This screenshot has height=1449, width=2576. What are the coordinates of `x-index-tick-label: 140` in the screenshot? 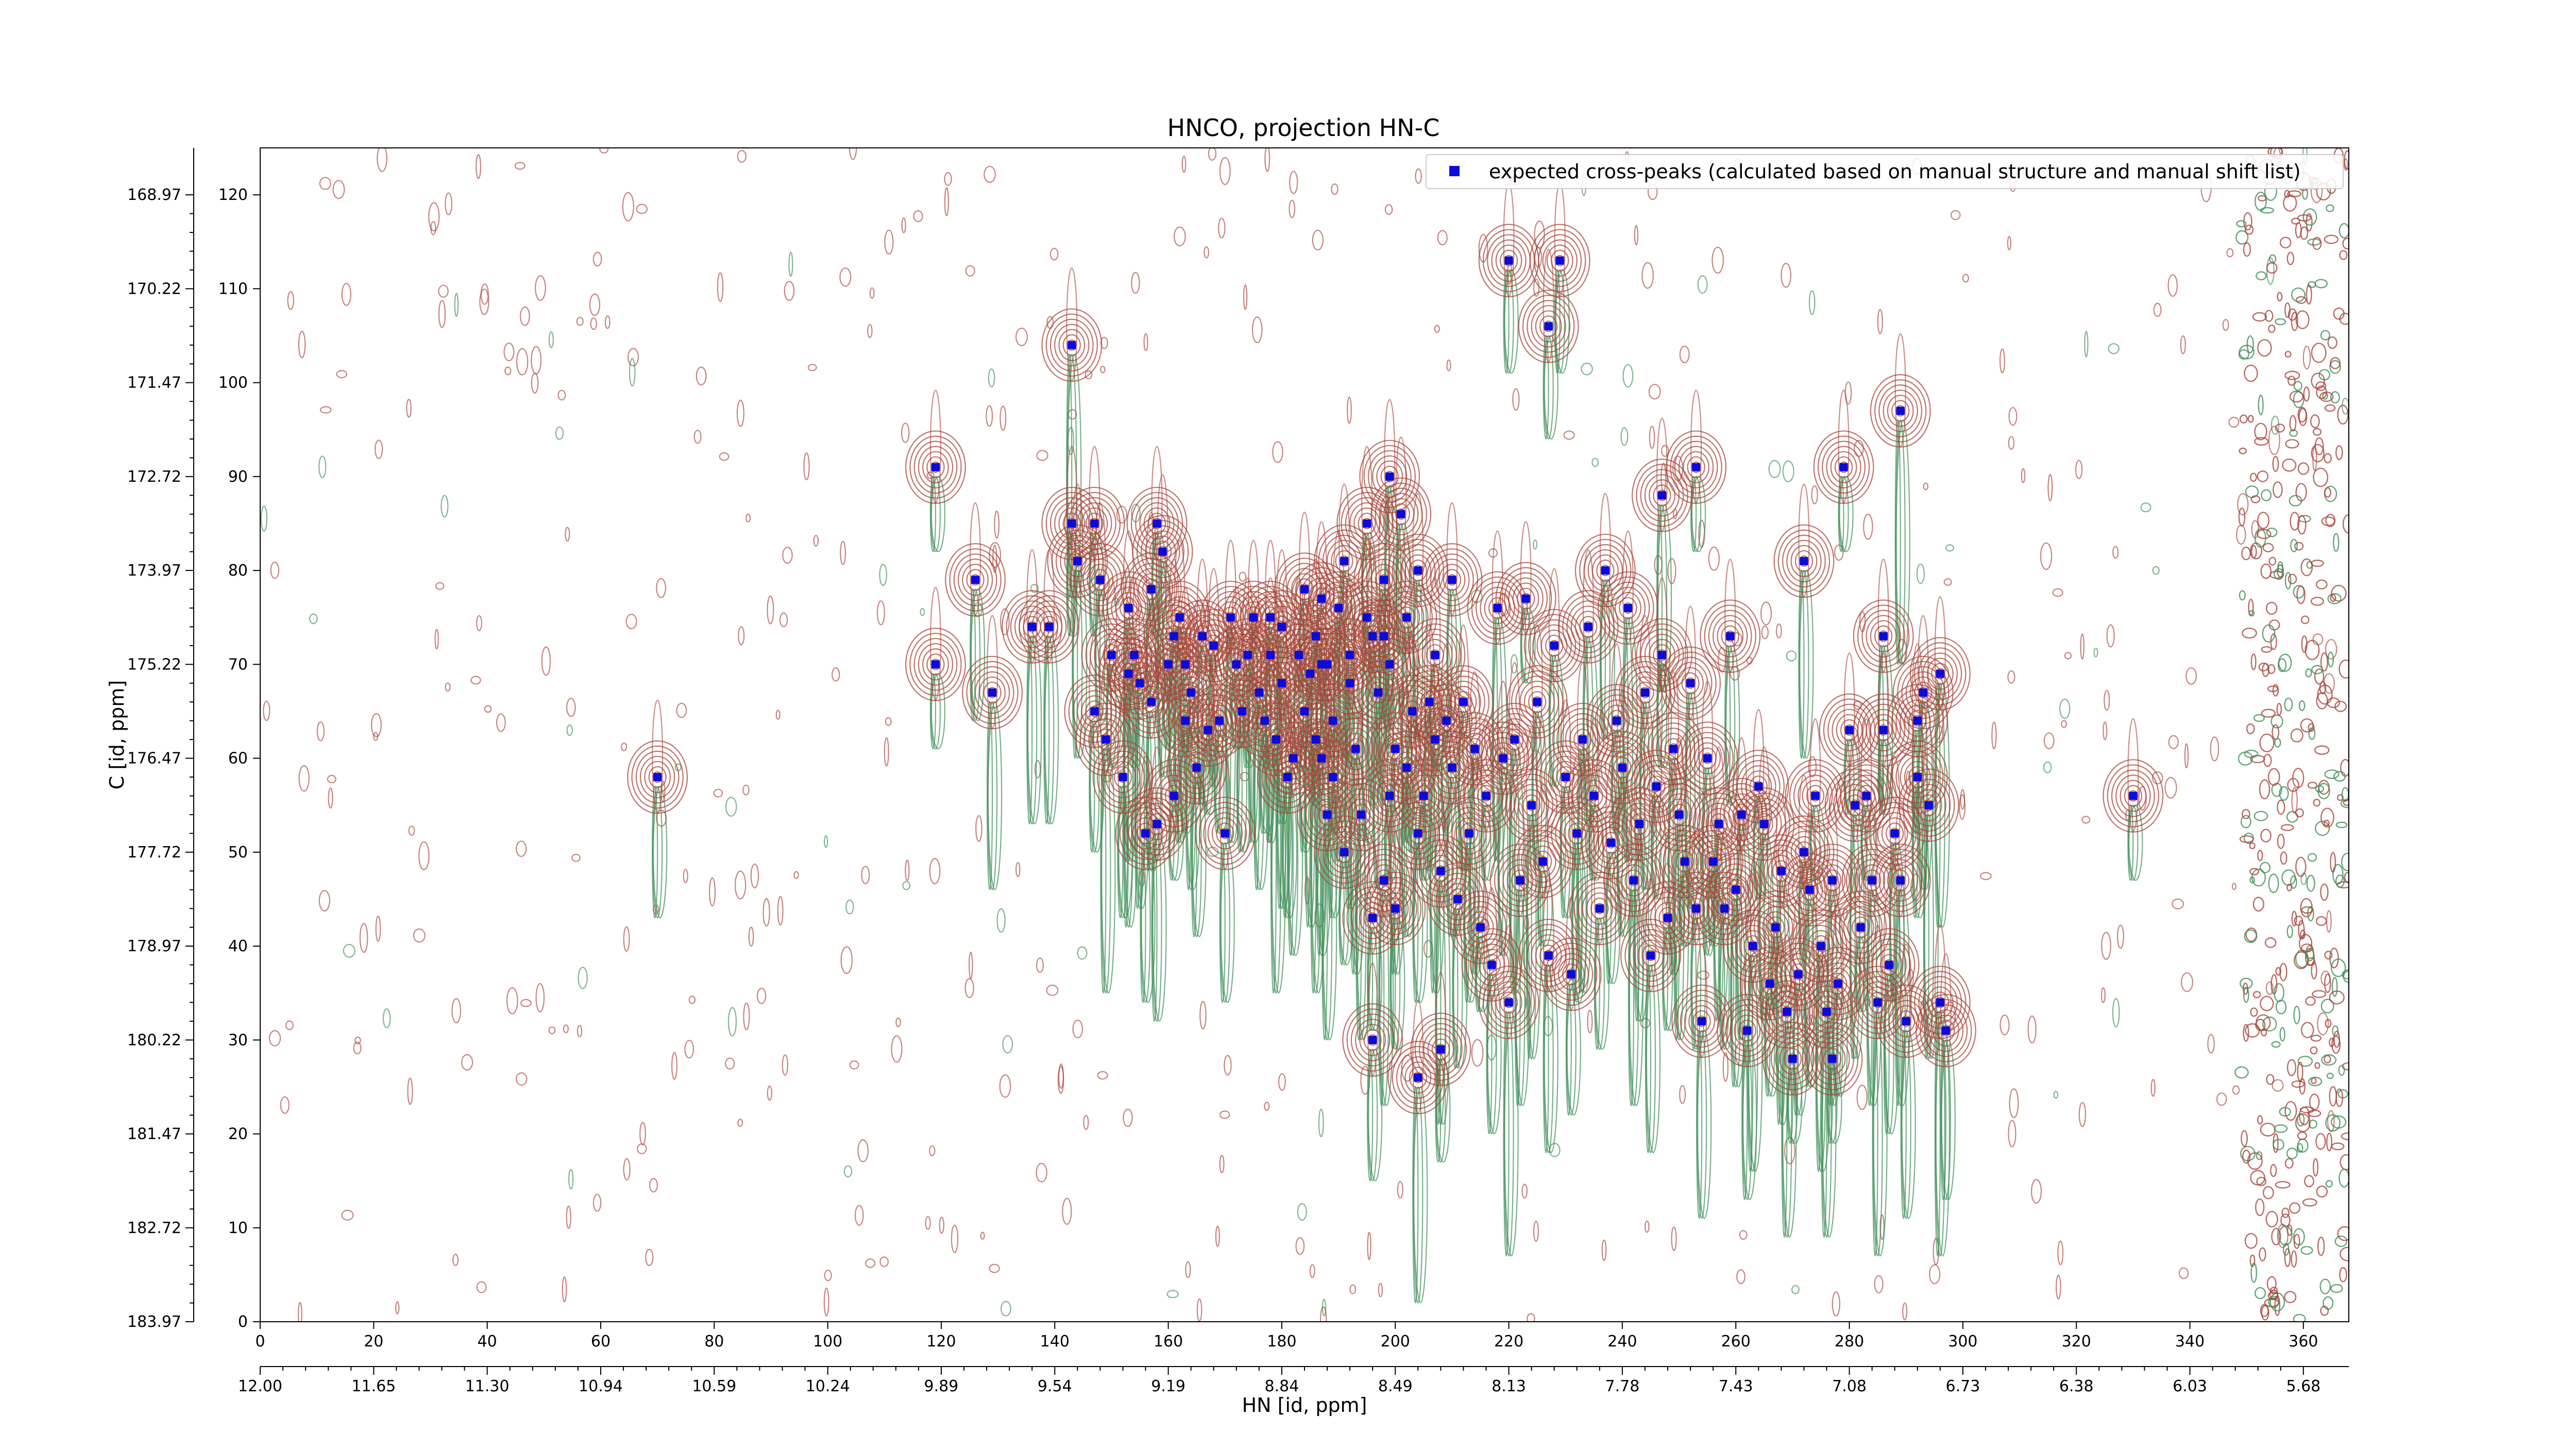 It's located at (1055, 1342).